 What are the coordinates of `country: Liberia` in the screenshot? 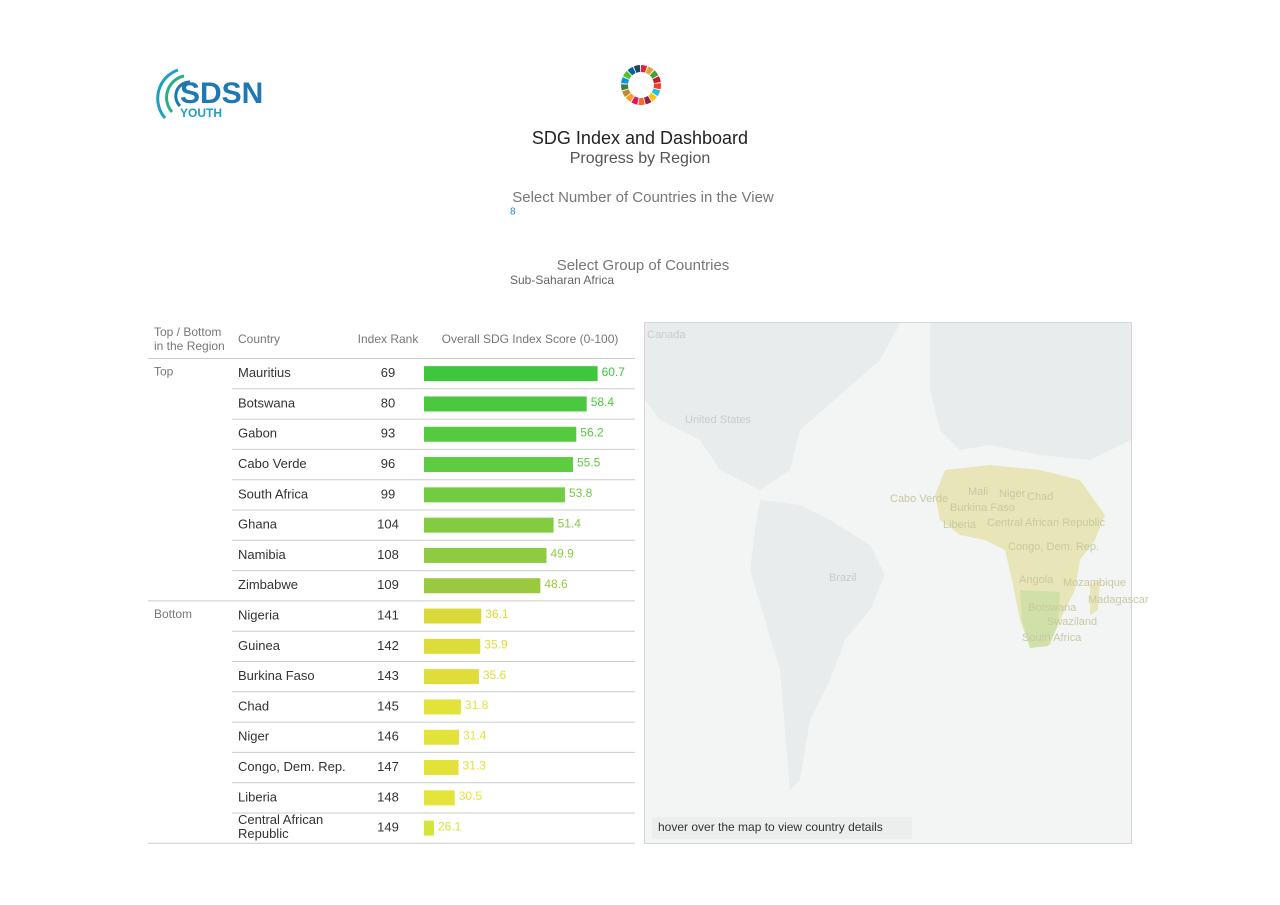 It's located at (258, 796).